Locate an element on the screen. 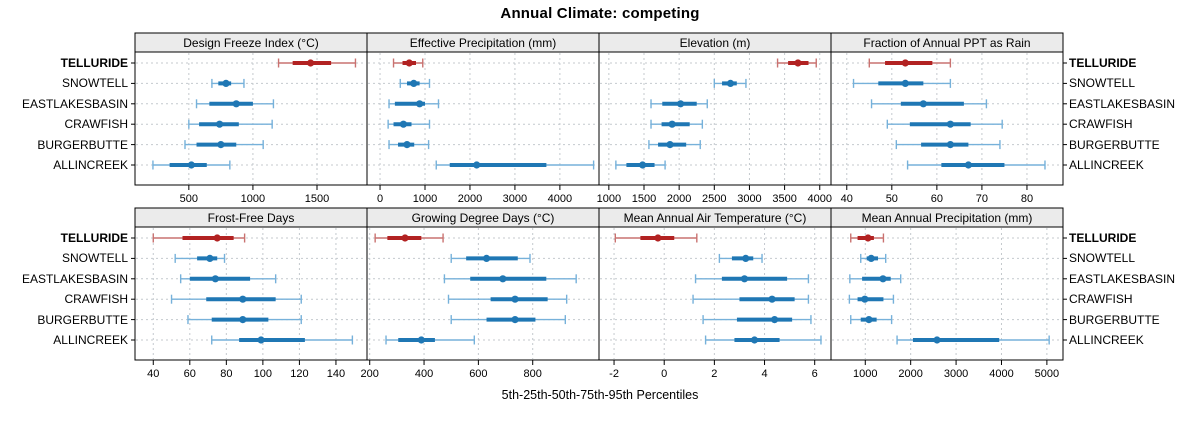  strip-title: Elevation (m) is located at coordinates (715, 43).